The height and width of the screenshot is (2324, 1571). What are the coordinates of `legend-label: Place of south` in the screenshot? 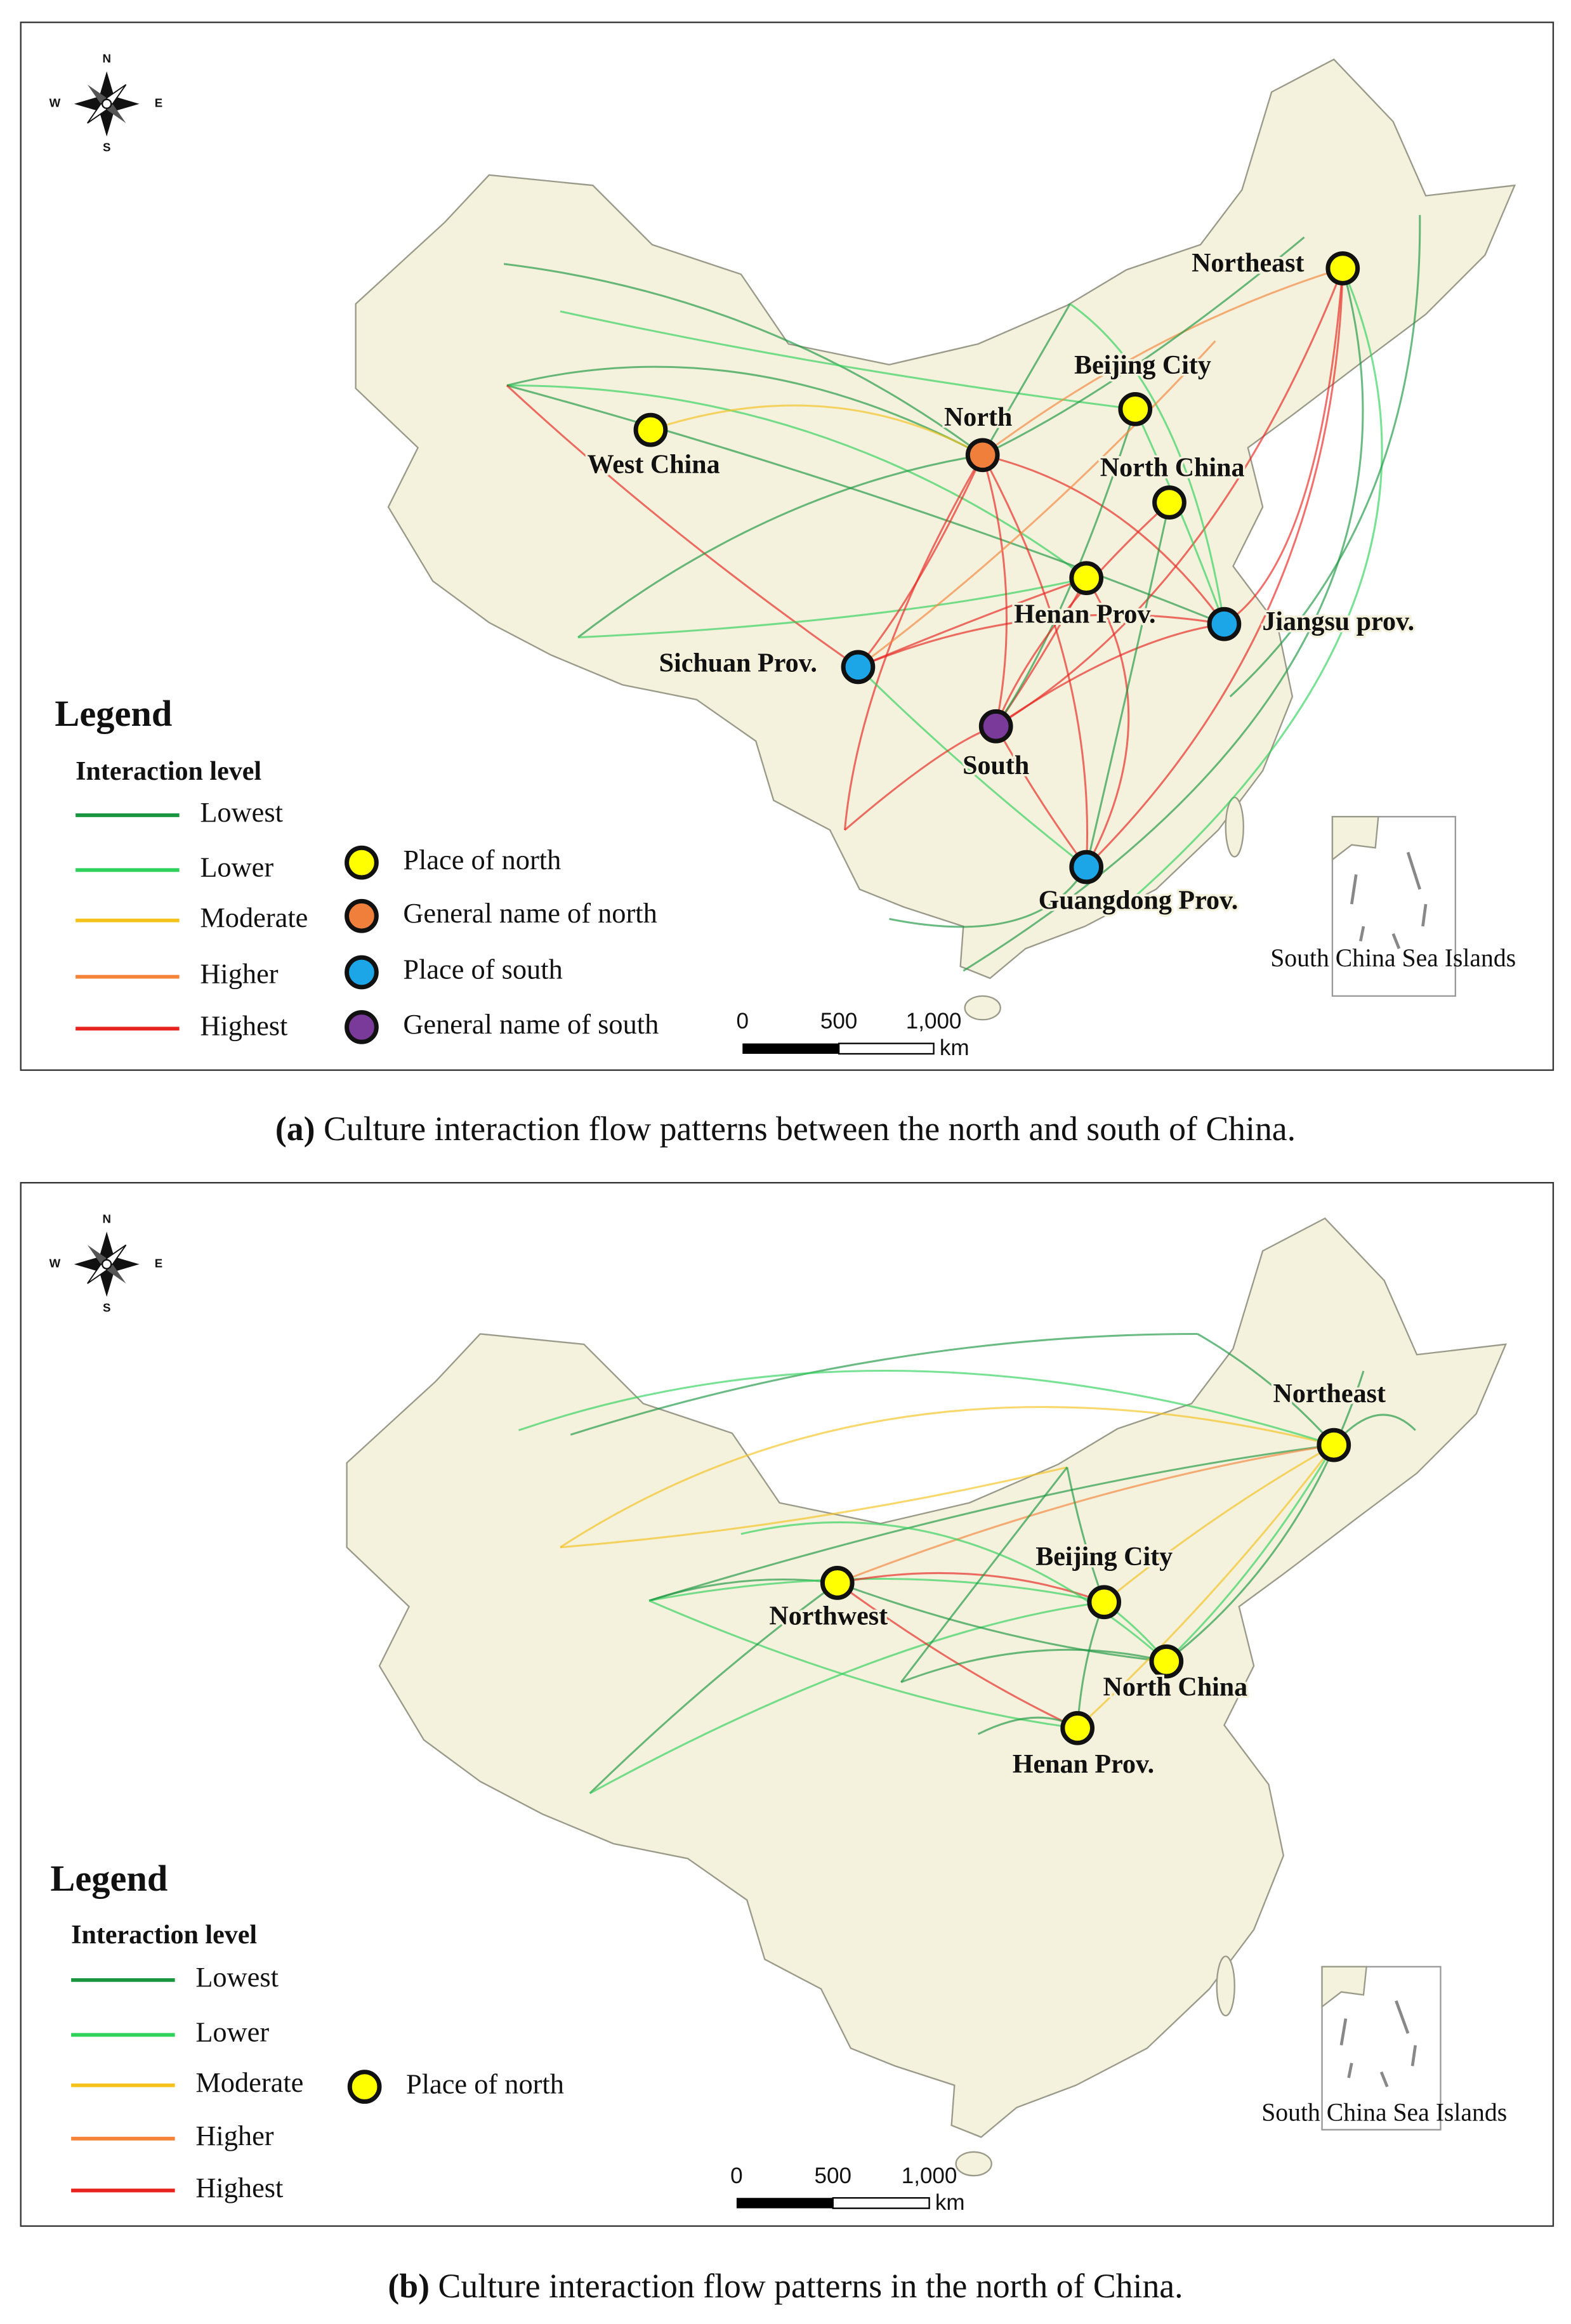 It's located at (482, 969).